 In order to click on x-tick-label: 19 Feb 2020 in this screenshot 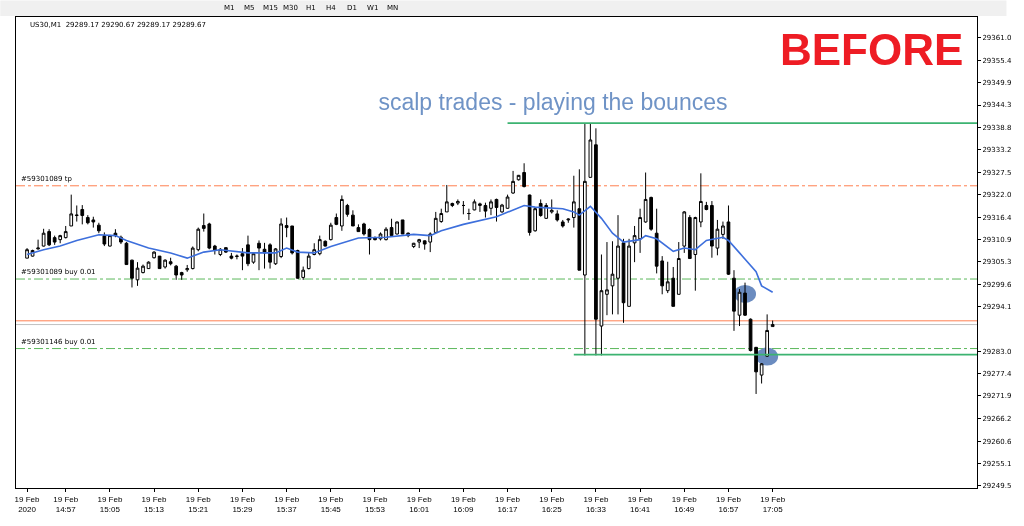, I will do `click(27, 504)`.